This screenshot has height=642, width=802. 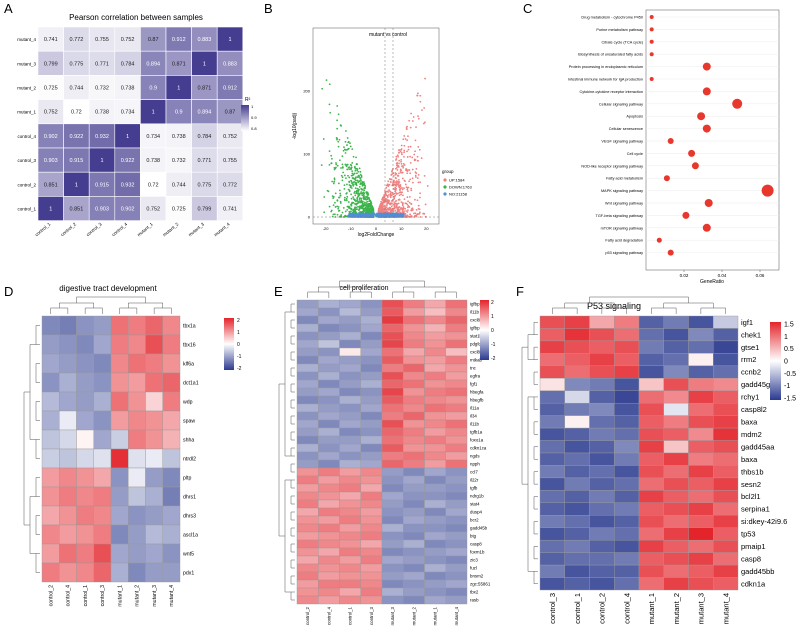 I want to click on panel-c-xlabel: GeneRatio, so click(x=712, y=282).